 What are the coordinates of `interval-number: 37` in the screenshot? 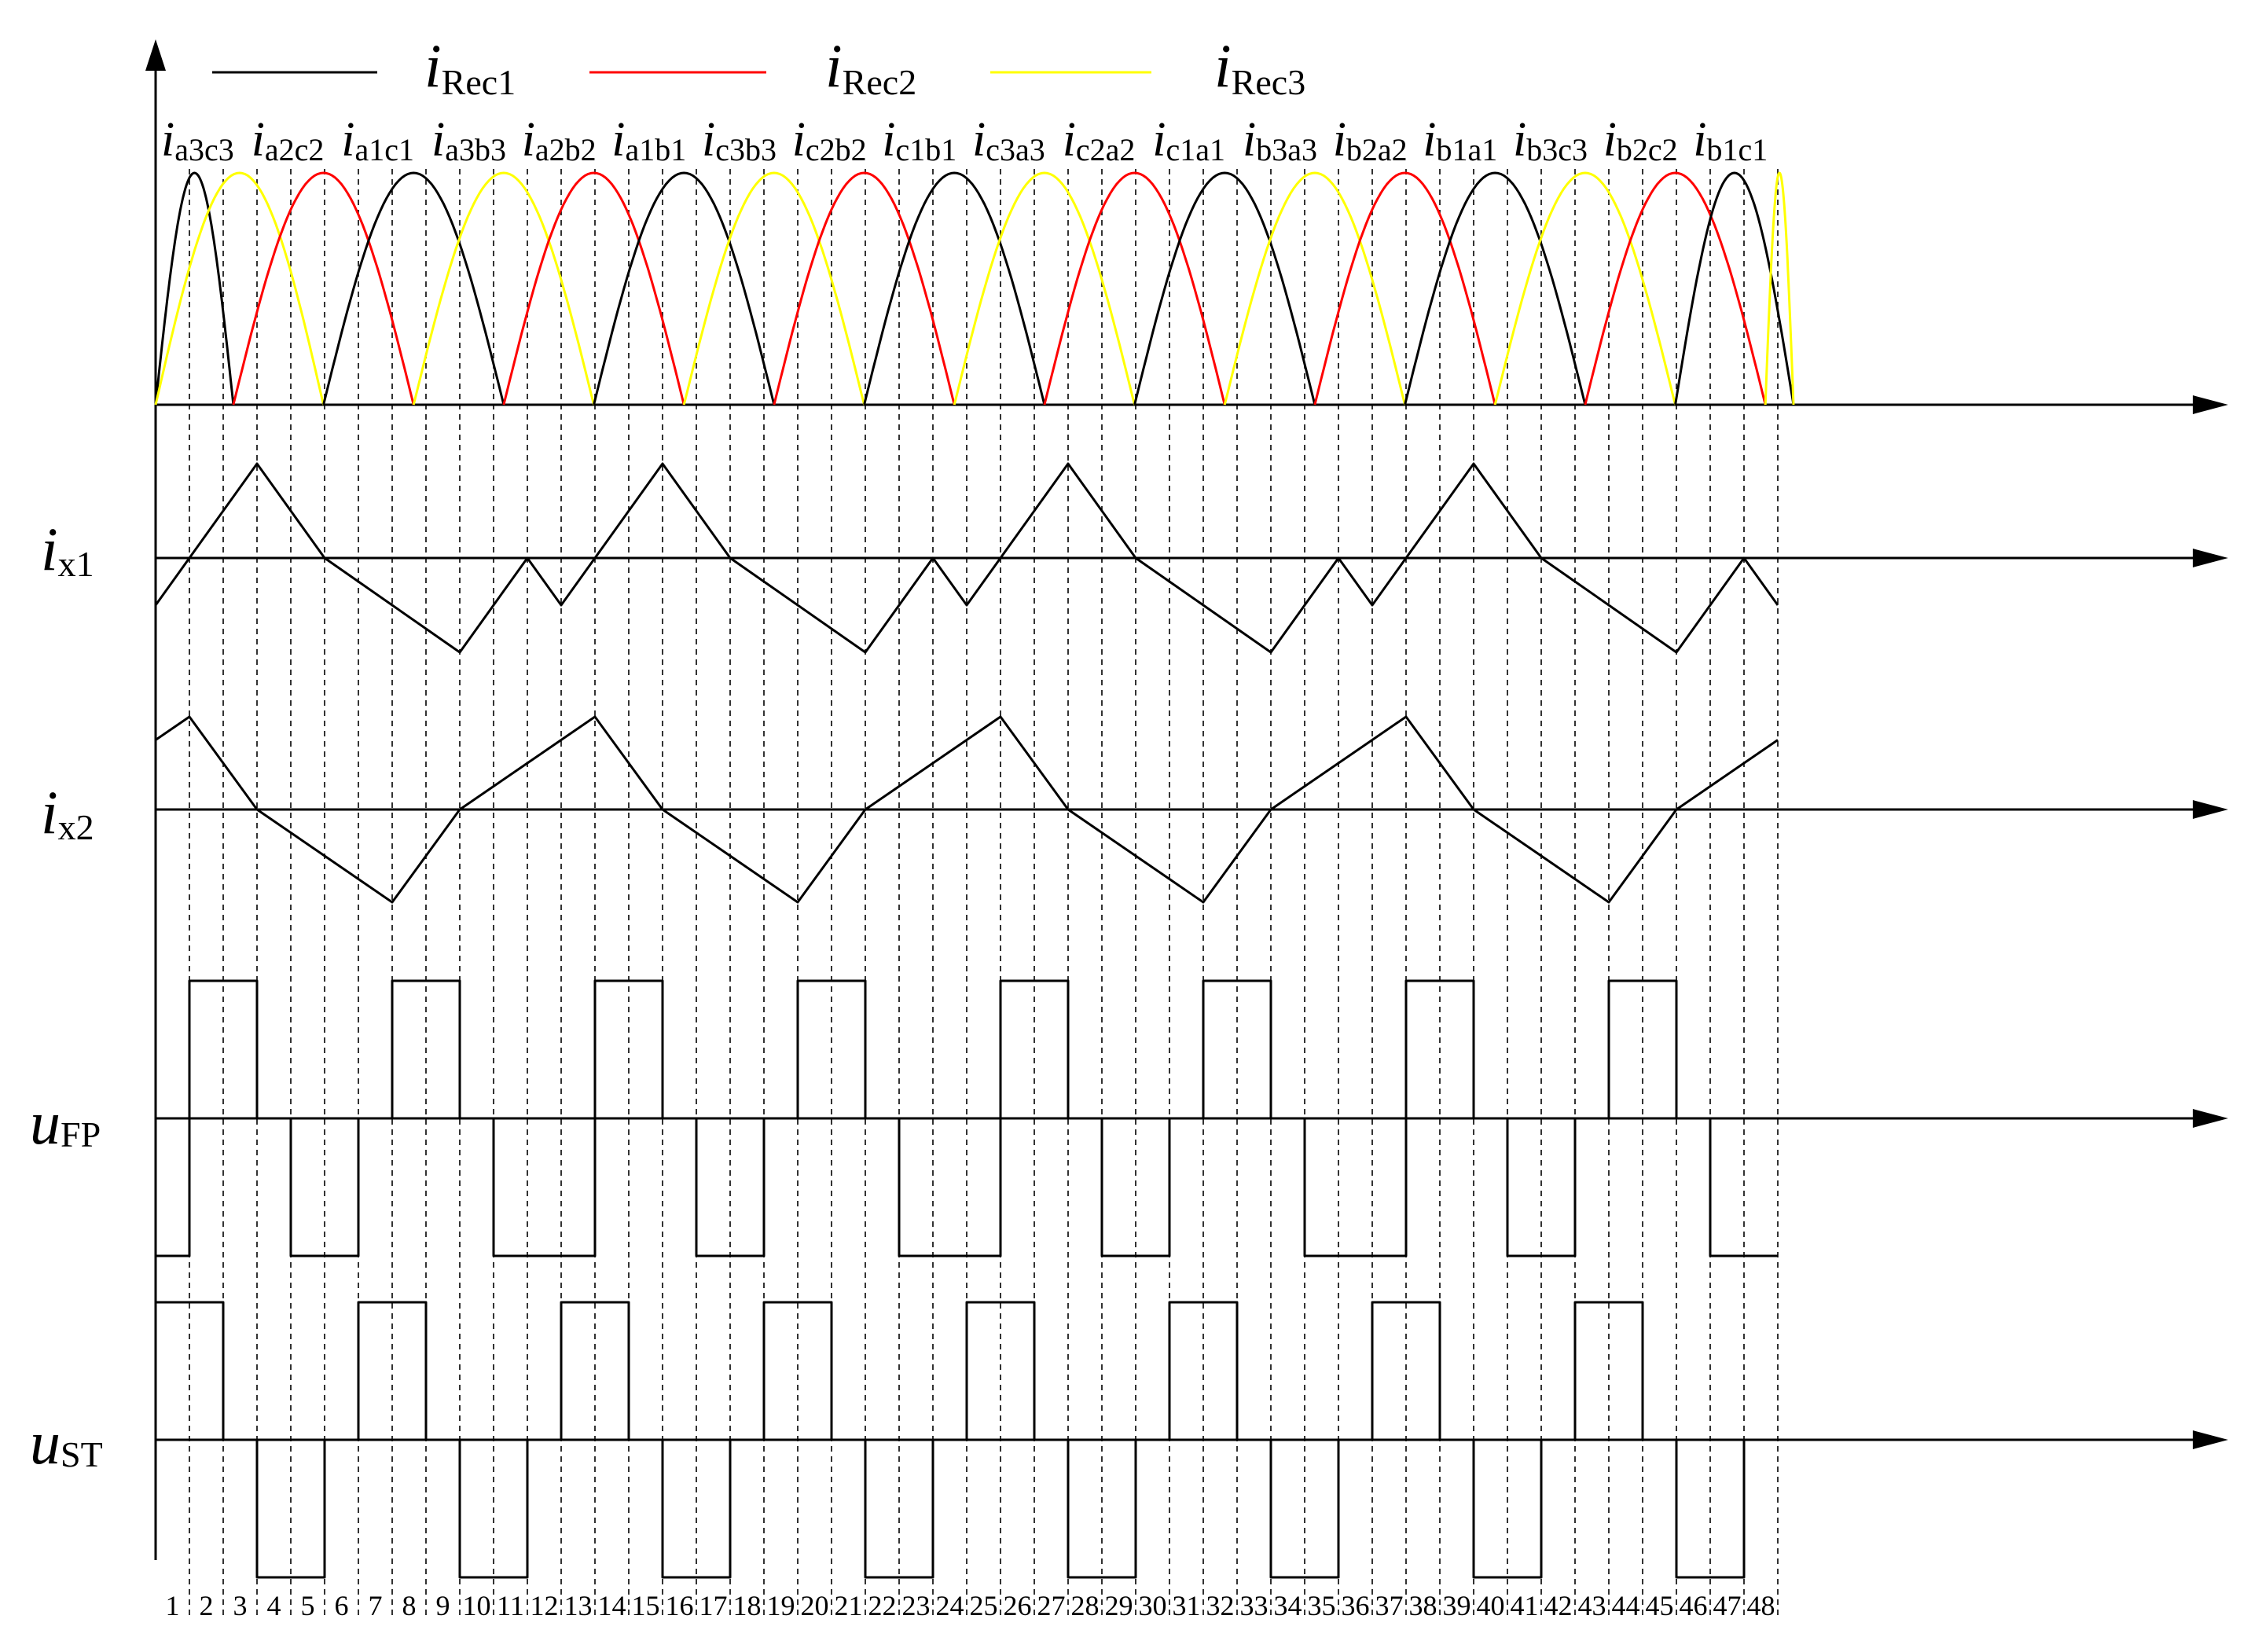 It's located at (1389, 1606).